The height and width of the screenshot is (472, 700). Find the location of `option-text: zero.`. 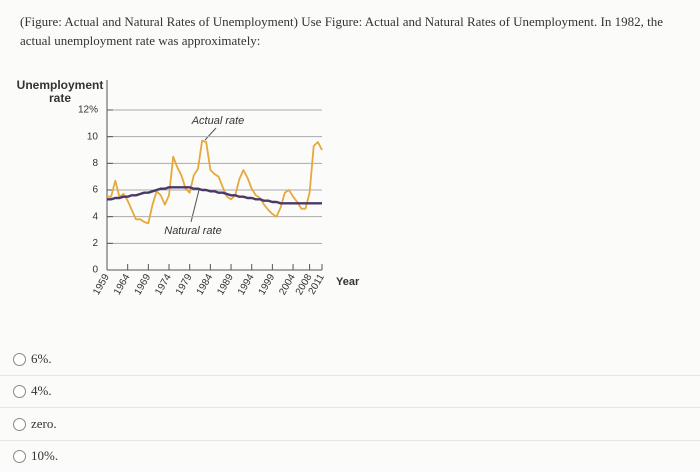

option-text: zero. is located at coordinates (44, 423).